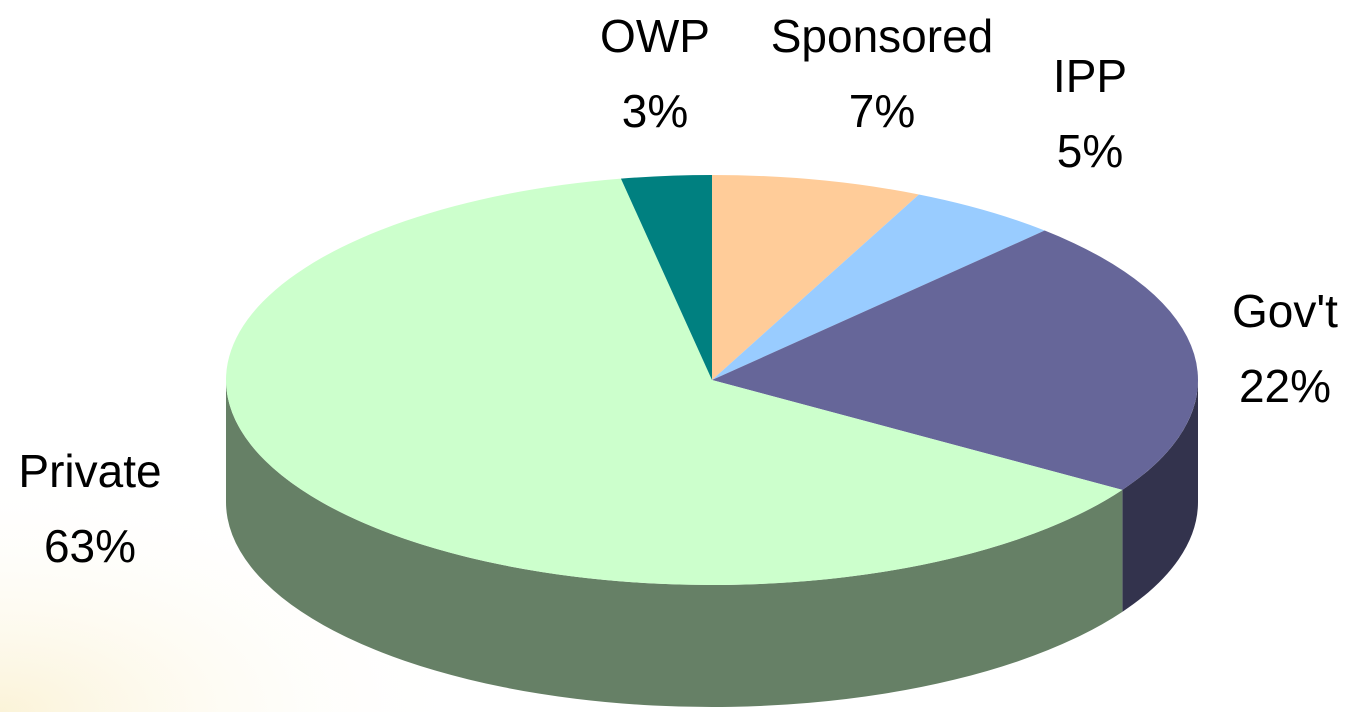  What do you see at coordinates (1090, 76) in the screenshot?
I see `slice-name: IPP` at bounding box center [1090, 76].